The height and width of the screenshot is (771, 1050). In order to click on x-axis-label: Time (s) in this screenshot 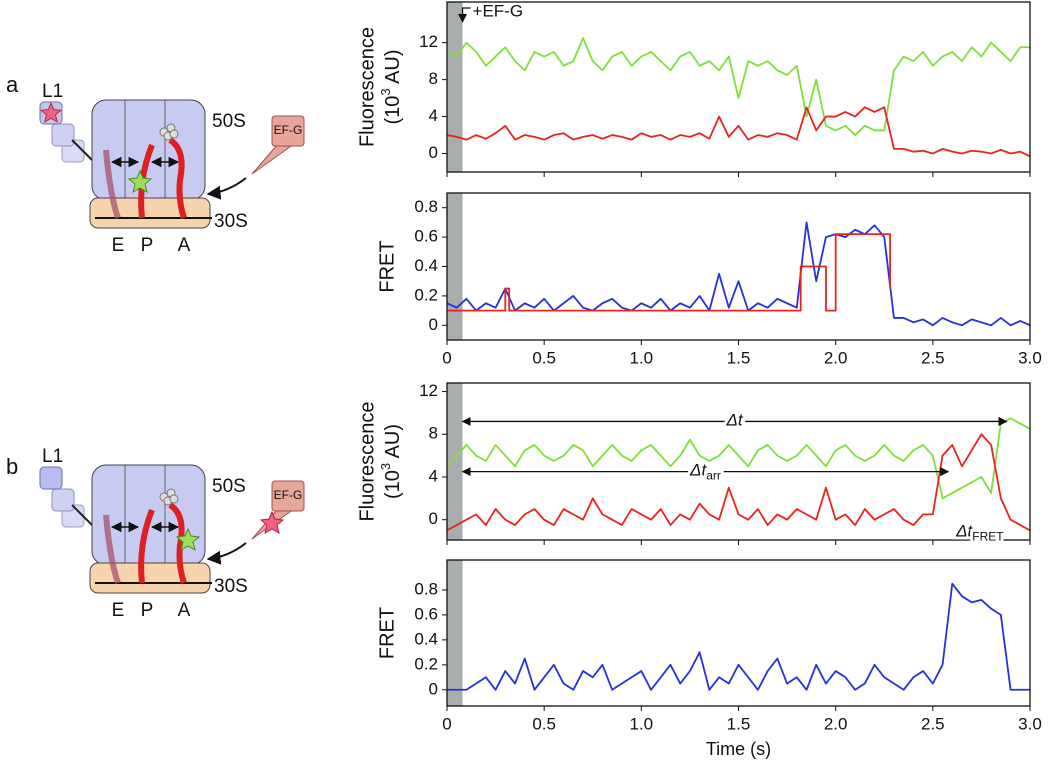, I will do `click(738, 749)`.